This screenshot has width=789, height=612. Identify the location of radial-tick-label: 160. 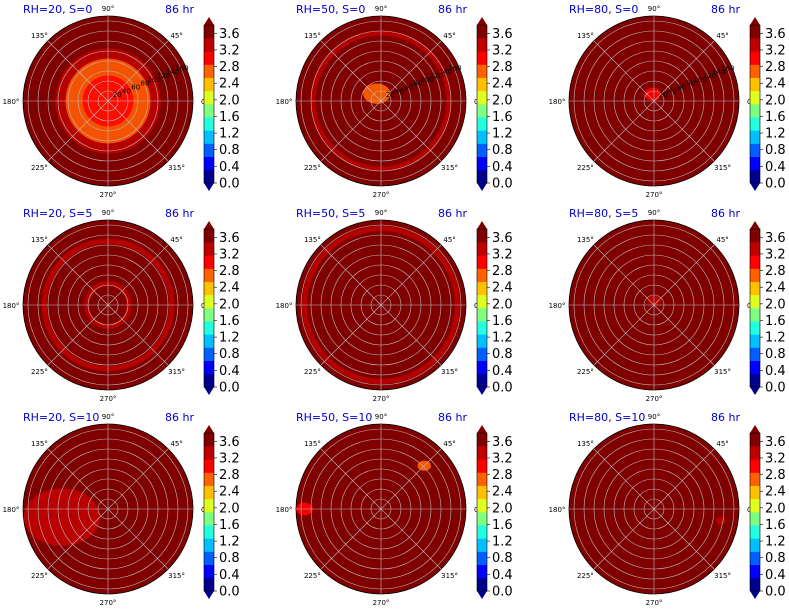
(454, 68).